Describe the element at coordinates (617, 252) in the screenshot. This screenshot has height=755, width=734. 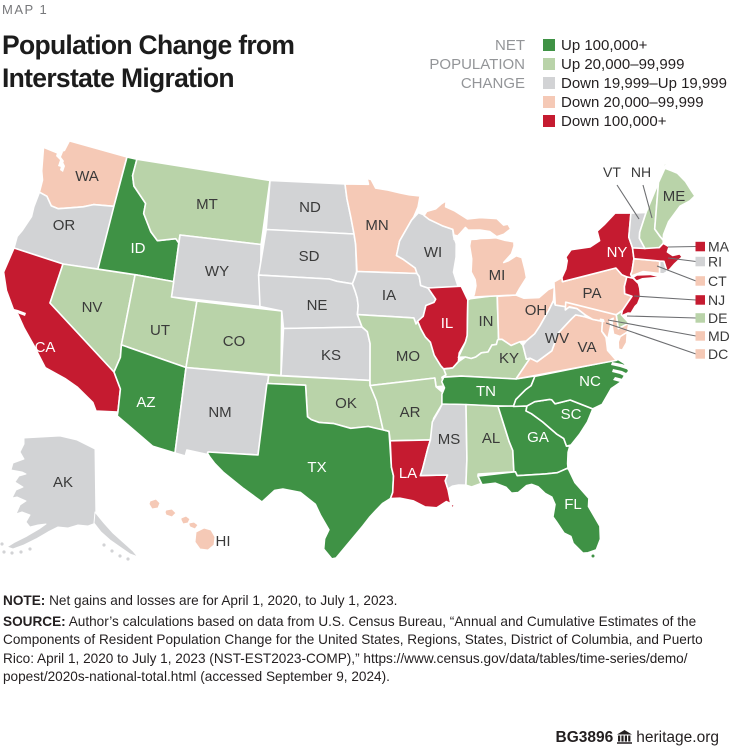
I see `svg-text: NY` at that location.